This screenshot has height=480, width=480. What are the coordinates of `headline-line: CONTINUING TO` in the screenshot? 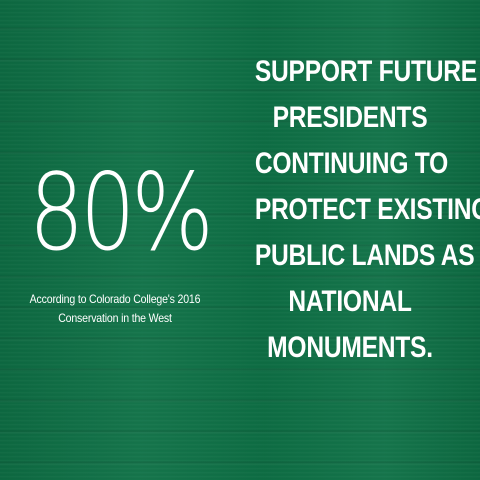 It's located at (351, 163).